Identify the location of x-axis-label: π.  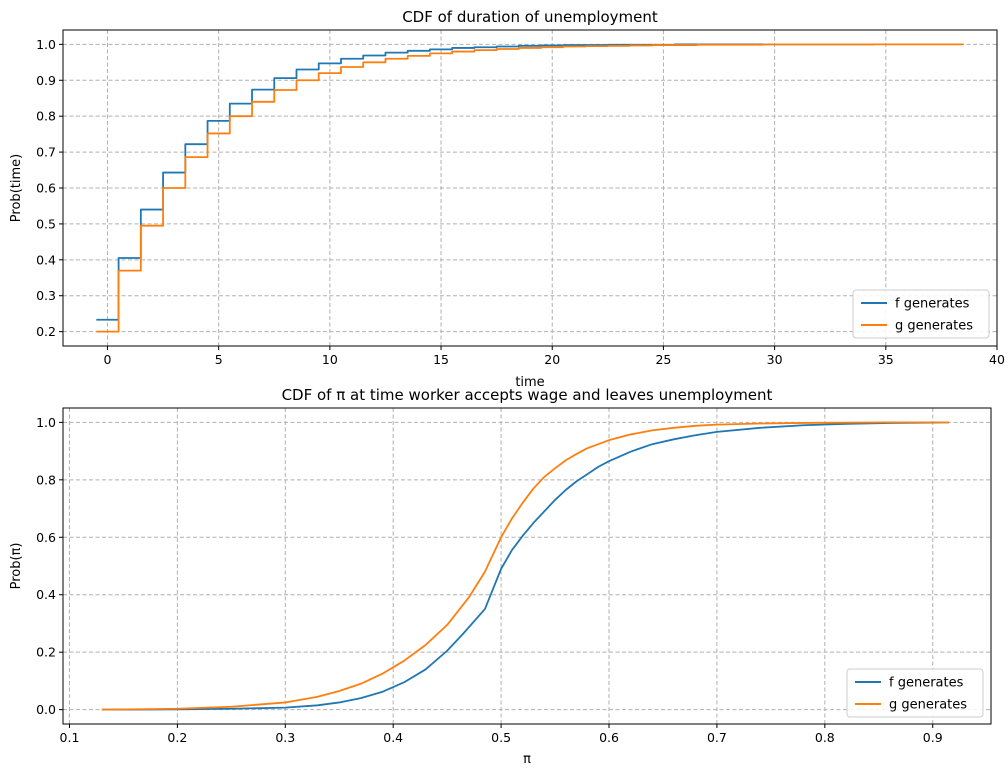
(527, 759).